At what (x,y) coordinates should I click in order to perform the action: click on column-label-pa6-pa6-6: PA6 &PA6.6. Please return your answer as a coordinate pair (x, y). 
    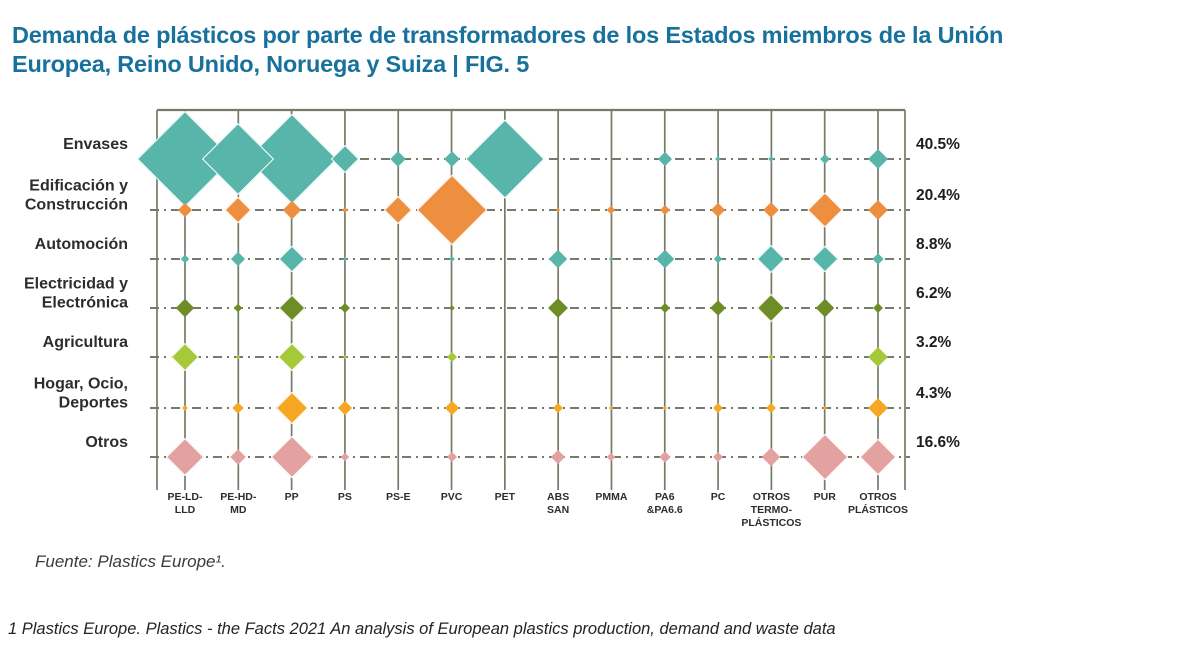
    Looking at the image, I should click on (664, 503).